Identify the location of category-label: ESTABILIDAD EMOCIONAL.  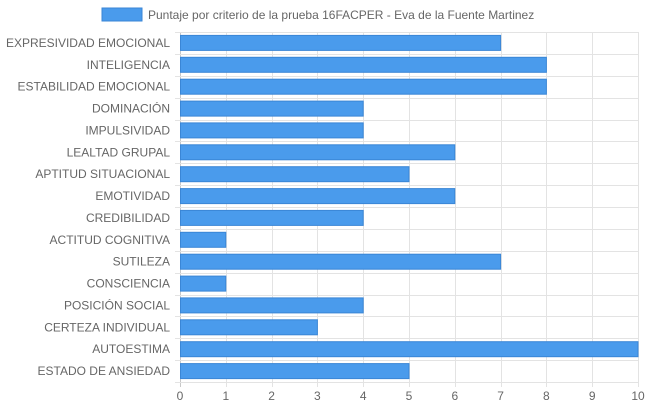
(94, 87).